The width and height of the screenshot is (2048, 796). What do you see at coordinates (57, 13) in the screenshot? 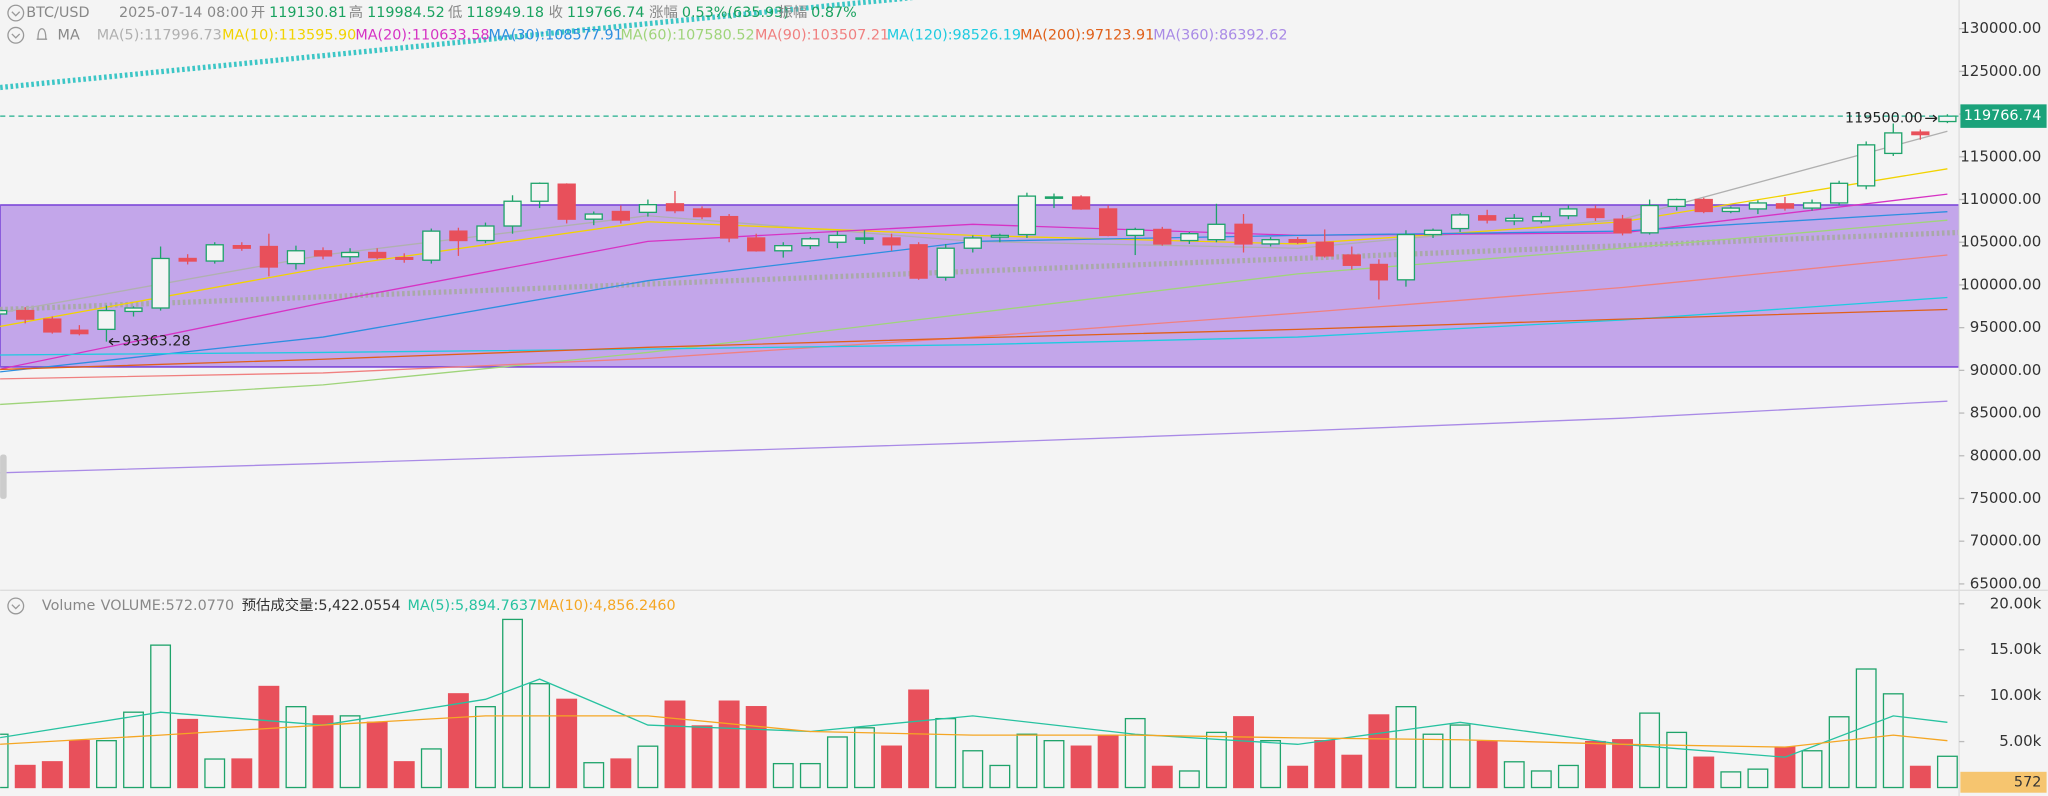
I see `symbol: BTC/USD` at bounding box center [57, 13].